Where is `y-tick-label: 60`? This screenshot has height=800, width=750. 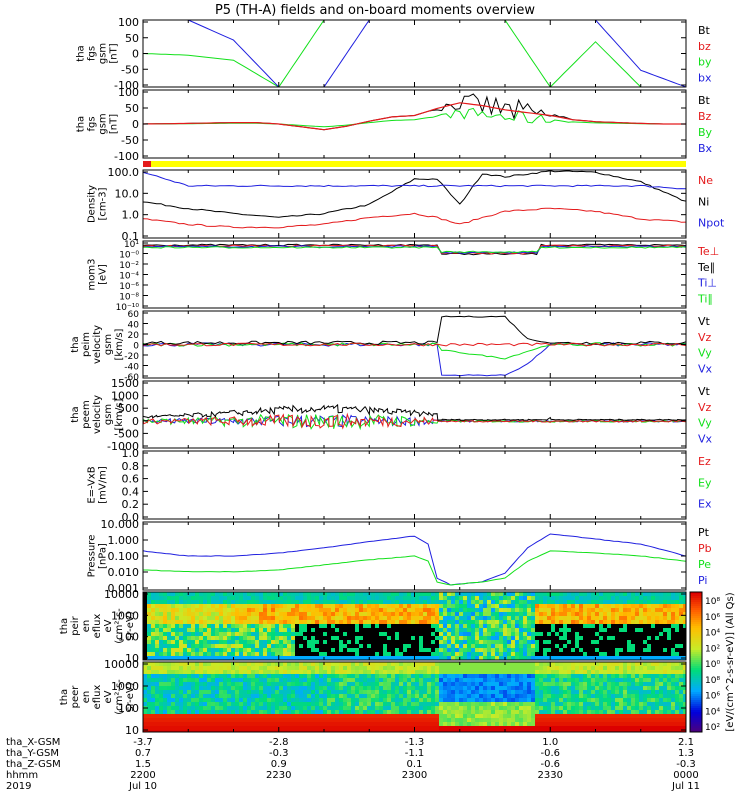
y-tick-label: 60 is located at coordinates (134, 315).